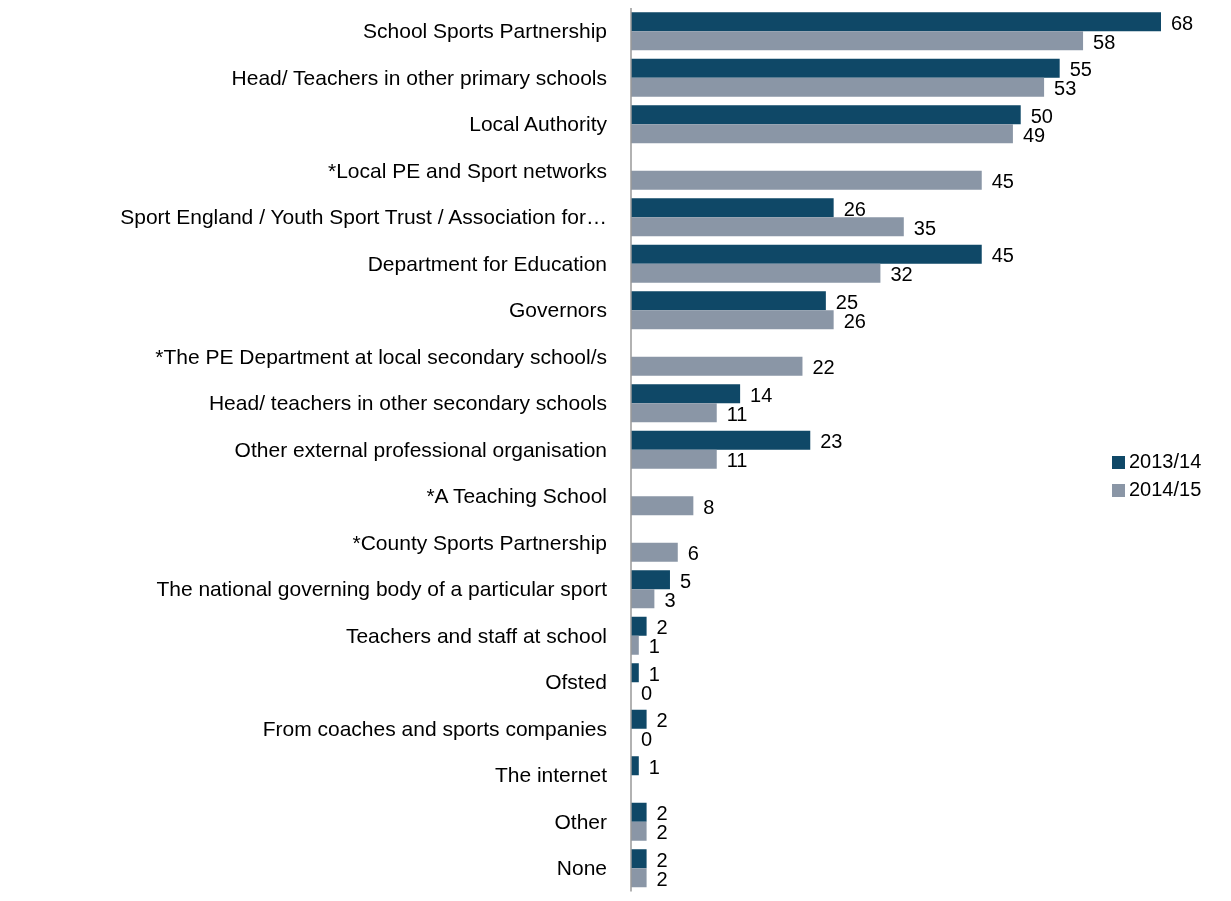  Describe the element at coordinates (854, 208) in the screenshot. I see `data-label: 26` at that location.